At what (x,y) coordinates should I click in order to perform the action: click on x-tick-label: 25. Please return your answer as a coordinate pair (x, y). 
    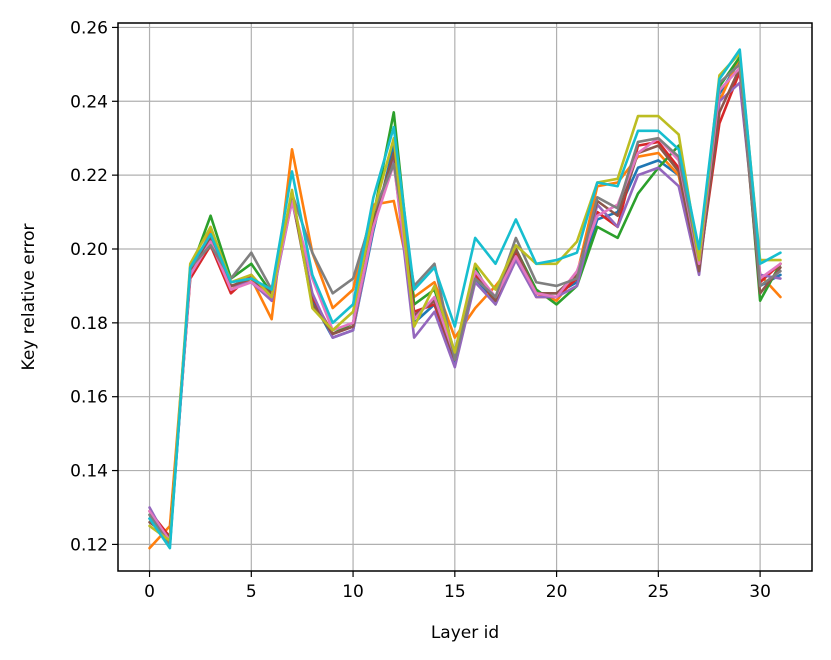
    Looking at the image, I should click on (659, 592).